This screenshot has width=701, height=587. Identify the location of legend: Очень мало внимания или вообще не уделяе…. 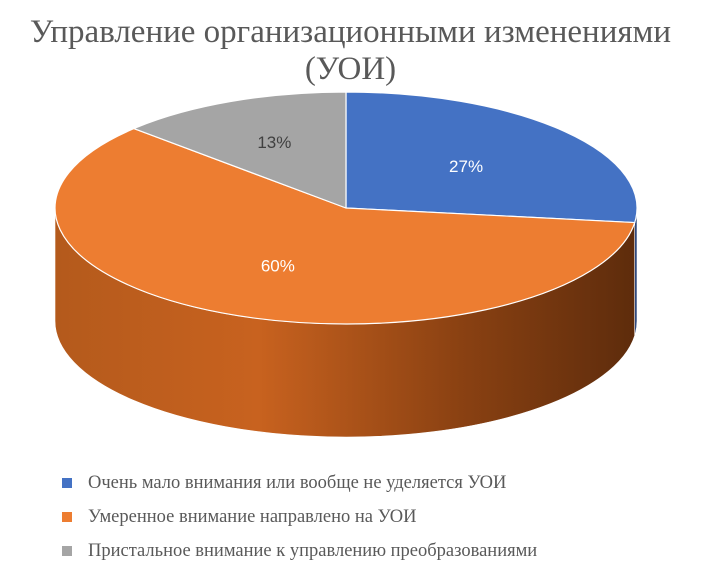
(299, 517).